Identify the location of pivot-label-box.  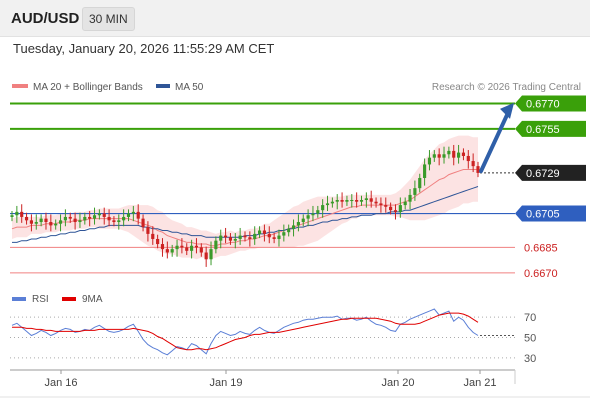
(550, 213).